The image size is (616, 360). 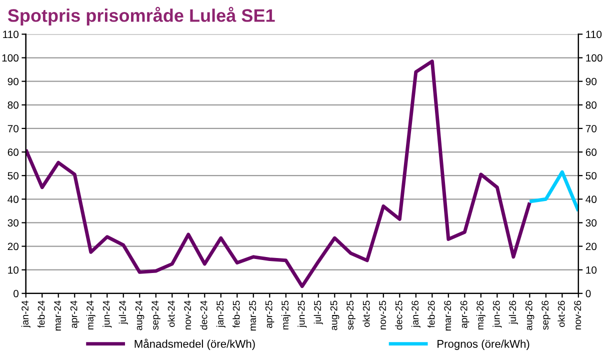 I want to click on x-tick-label: jan-26, so click(x=415, y=314).